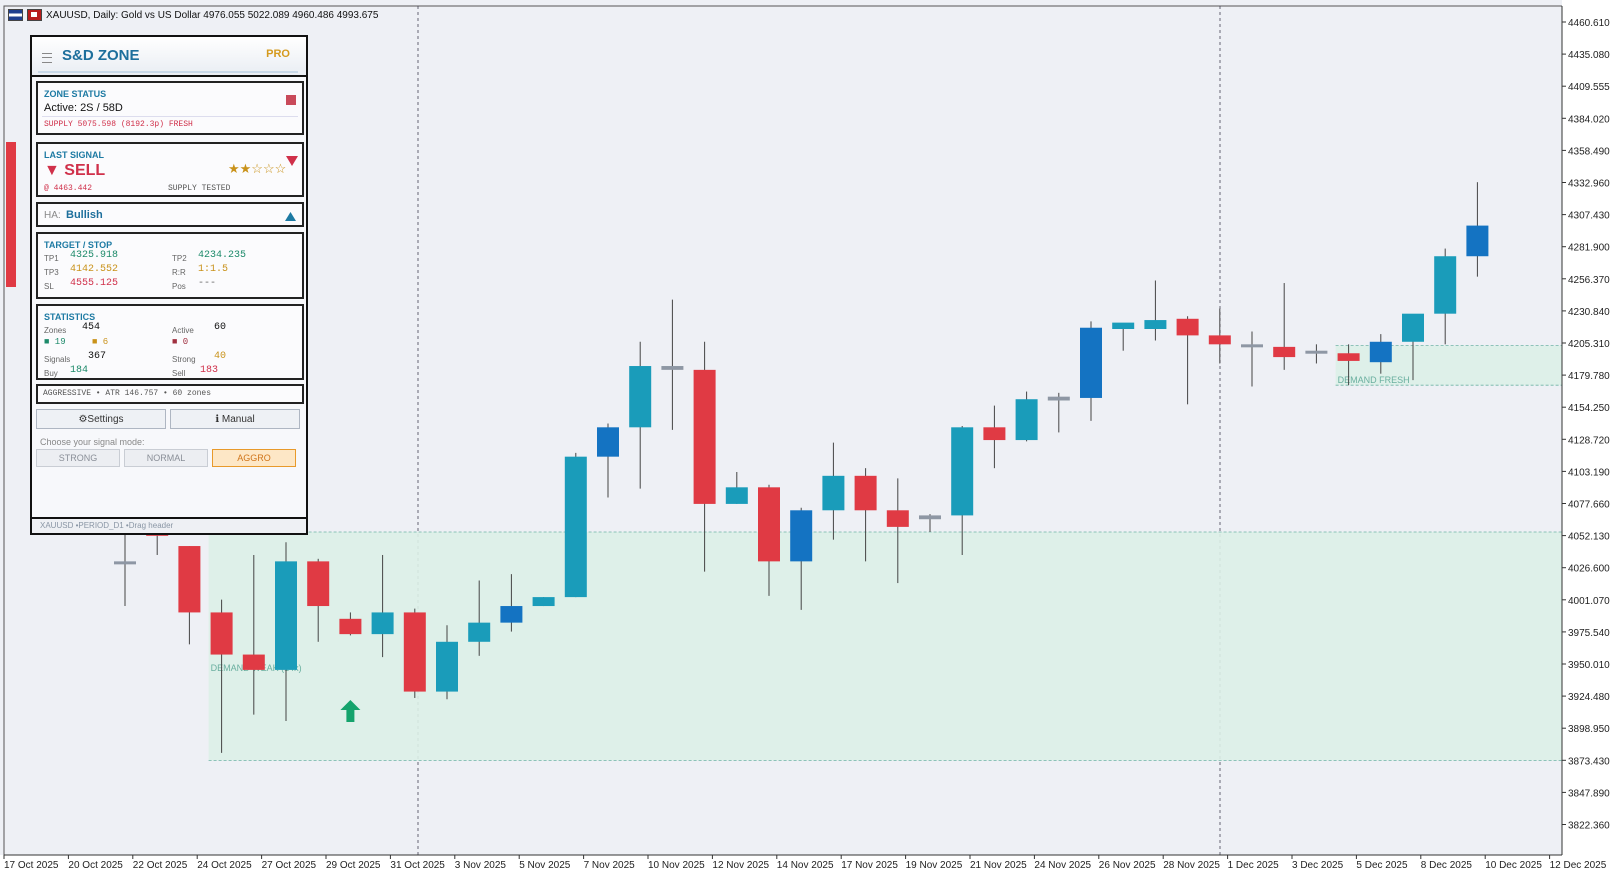  What do you see at coordinates (84, 215) in the screenshot?
I see `ha-value: Bullish` at bounding box center [84, 215].